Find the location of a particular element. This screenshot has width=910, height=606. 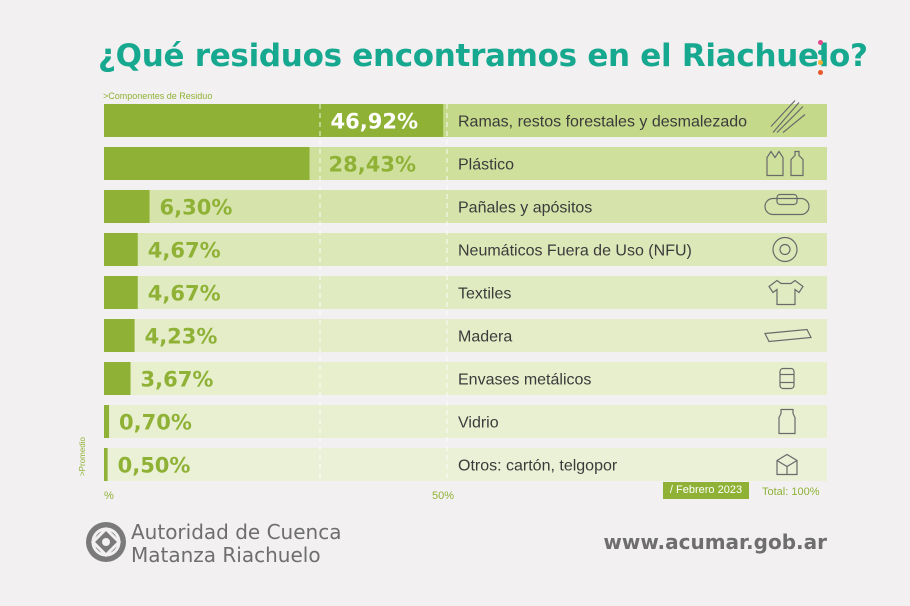

axis-title: >Componentes de Residuo is located at coordinates (158, 96).